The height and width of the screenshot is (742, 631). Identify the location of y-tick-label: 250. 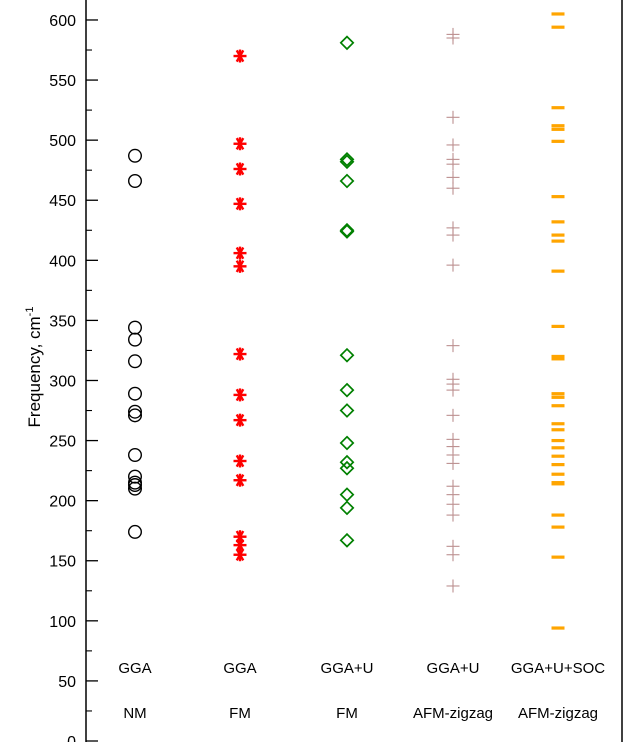
(62, 442).